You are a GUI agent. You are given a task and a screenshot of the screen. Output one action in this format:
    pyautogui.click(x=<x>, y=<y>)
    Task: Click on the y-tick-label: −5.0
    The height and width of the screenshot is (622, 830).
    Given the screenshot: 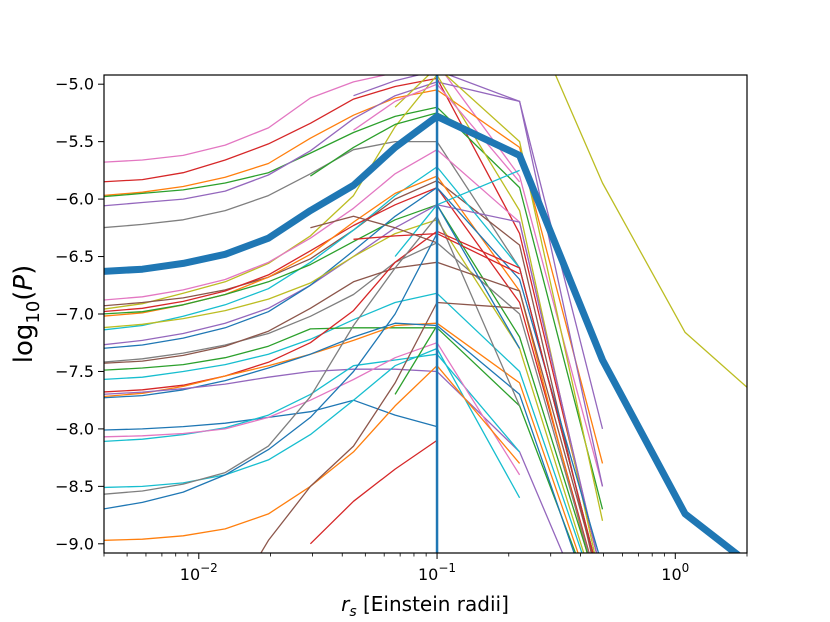 What is the action you would take?
    pyautogui.click(x=74, y=84)
    